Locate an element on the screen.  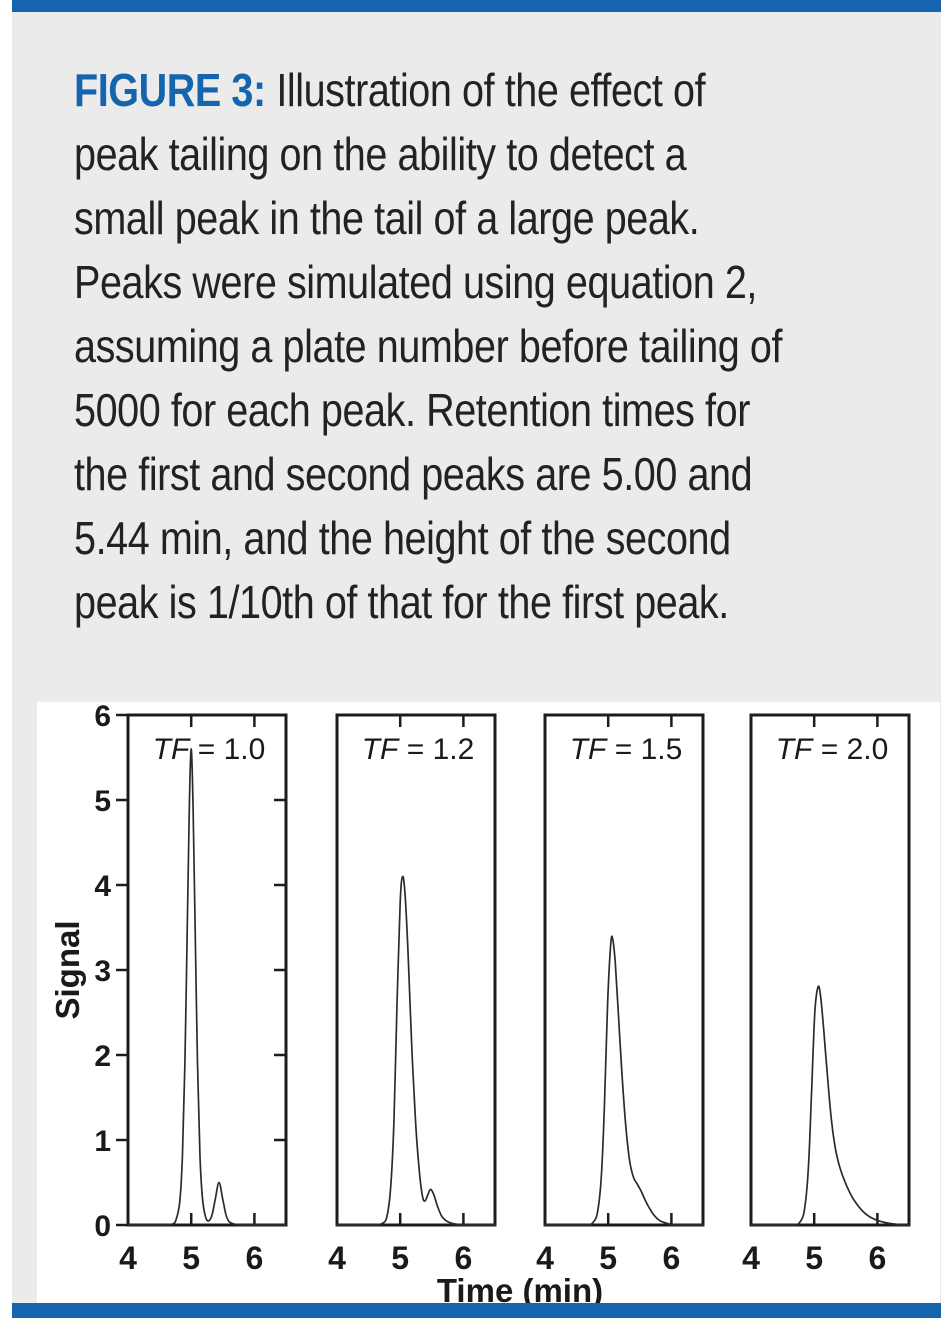
caption-line-text: Illustration of the effect of is located at coordinates (485, 90).